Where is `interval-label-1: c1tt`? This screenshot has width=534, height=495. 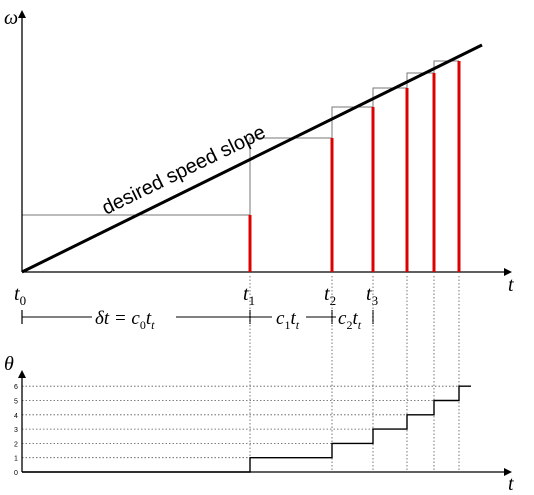 interval-label-1: c1tt is located at coordinates (288, 320).